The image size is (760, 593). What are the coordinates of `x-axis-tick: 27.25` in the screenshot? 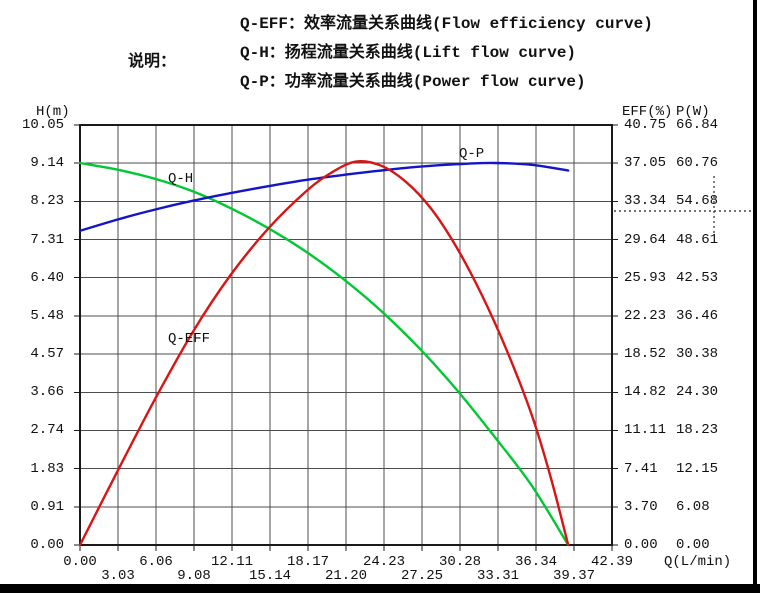 It's located at (421, 576).